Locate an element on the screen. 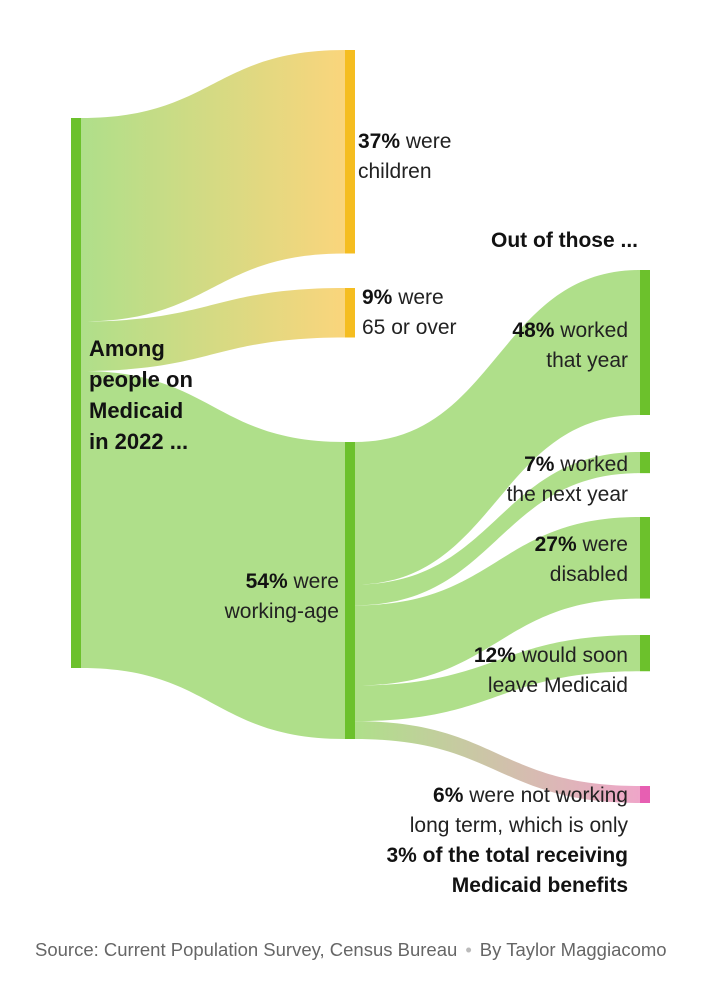 The image size is (721, 1000). flow-leave-medicaid is located at coordinates (497, 678).